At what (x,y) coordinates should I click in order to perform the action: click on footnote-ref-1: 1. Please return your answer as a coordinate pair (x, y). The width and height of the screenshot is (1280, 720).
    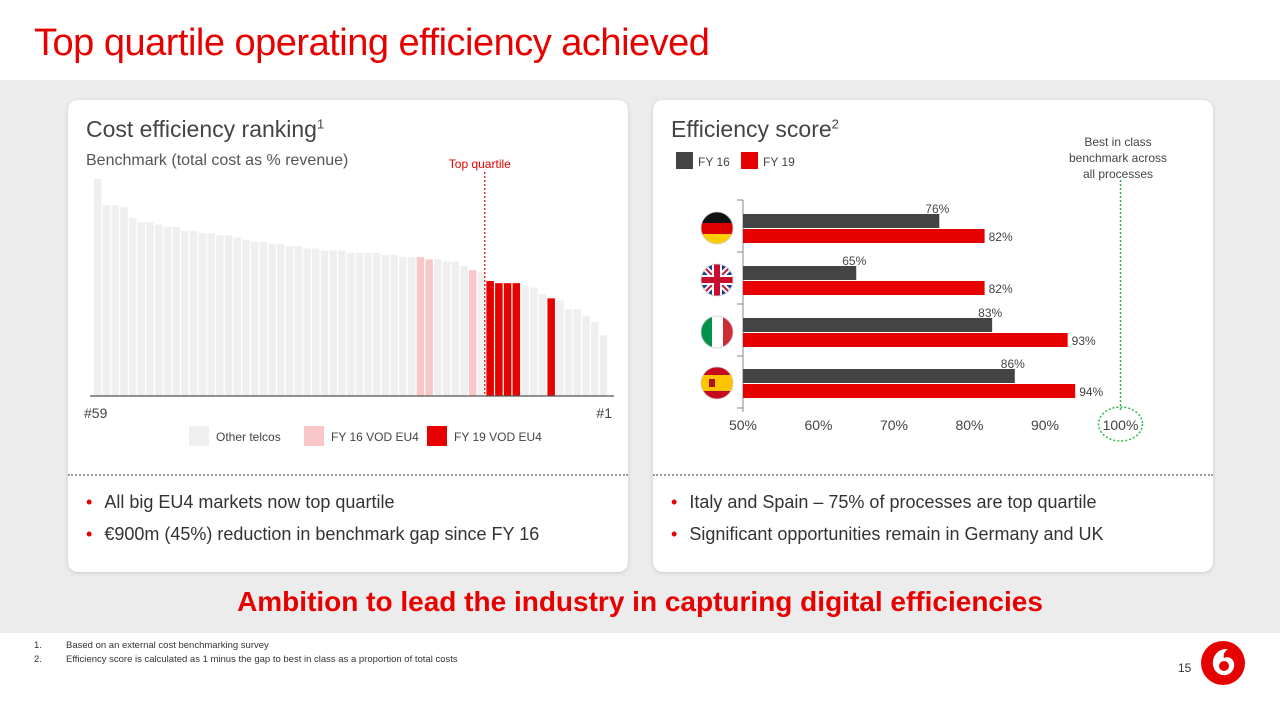
    Looking at the image, I should click on (320, 124).